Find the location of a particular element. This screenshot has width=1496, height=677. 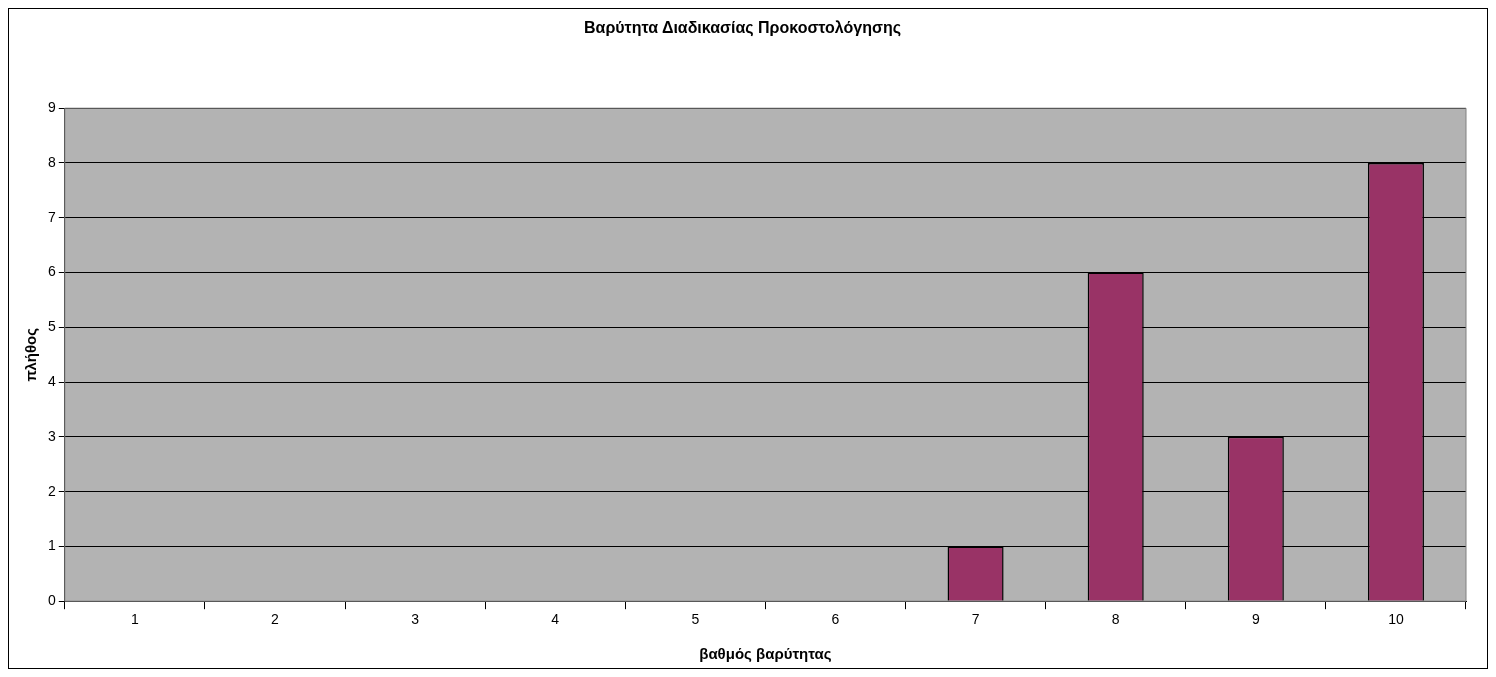

y-tick-label: 4 is located at coordinates (51, 380).